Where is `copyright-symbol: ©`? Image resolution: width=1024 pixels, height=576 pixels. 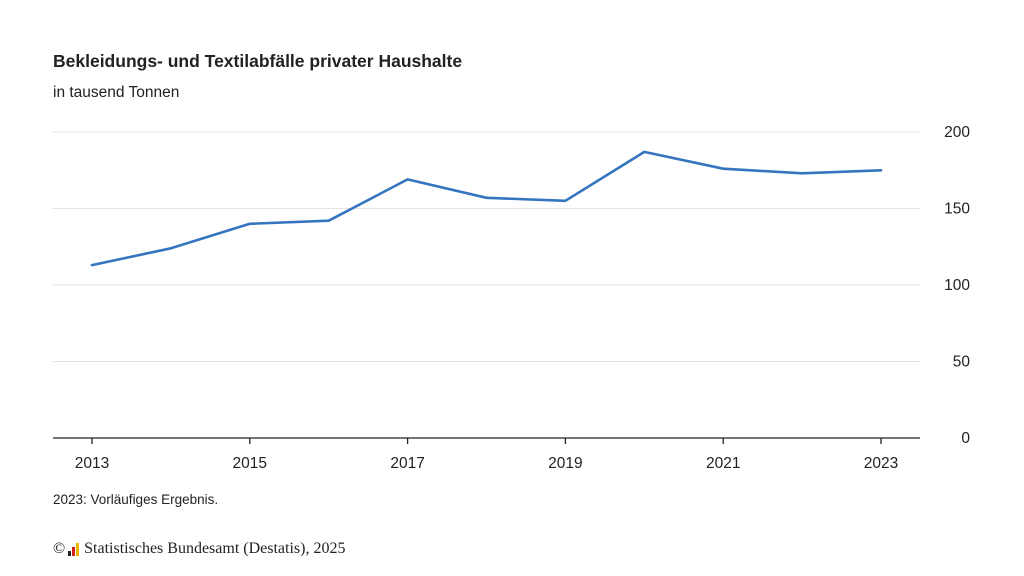
copyright-symbol: © is located at coordinates (59, 548).